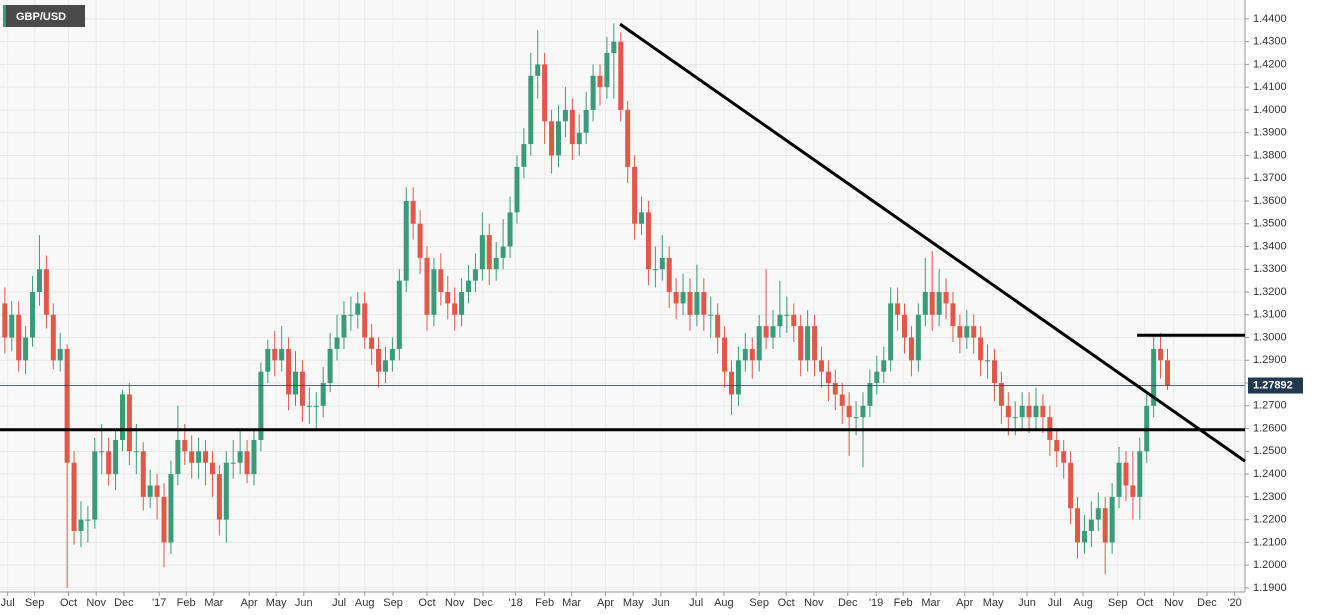 This screenshot has width=1331, height=615. I want to click on x-tick-label: Jul, so click(696, 603).